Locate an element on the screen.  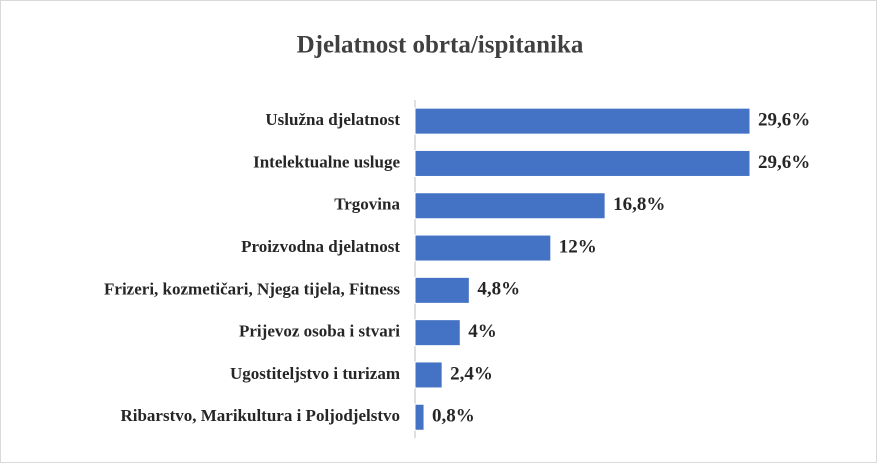
category-label: Uslužna djelatnost is located at coordinates (332, 119).